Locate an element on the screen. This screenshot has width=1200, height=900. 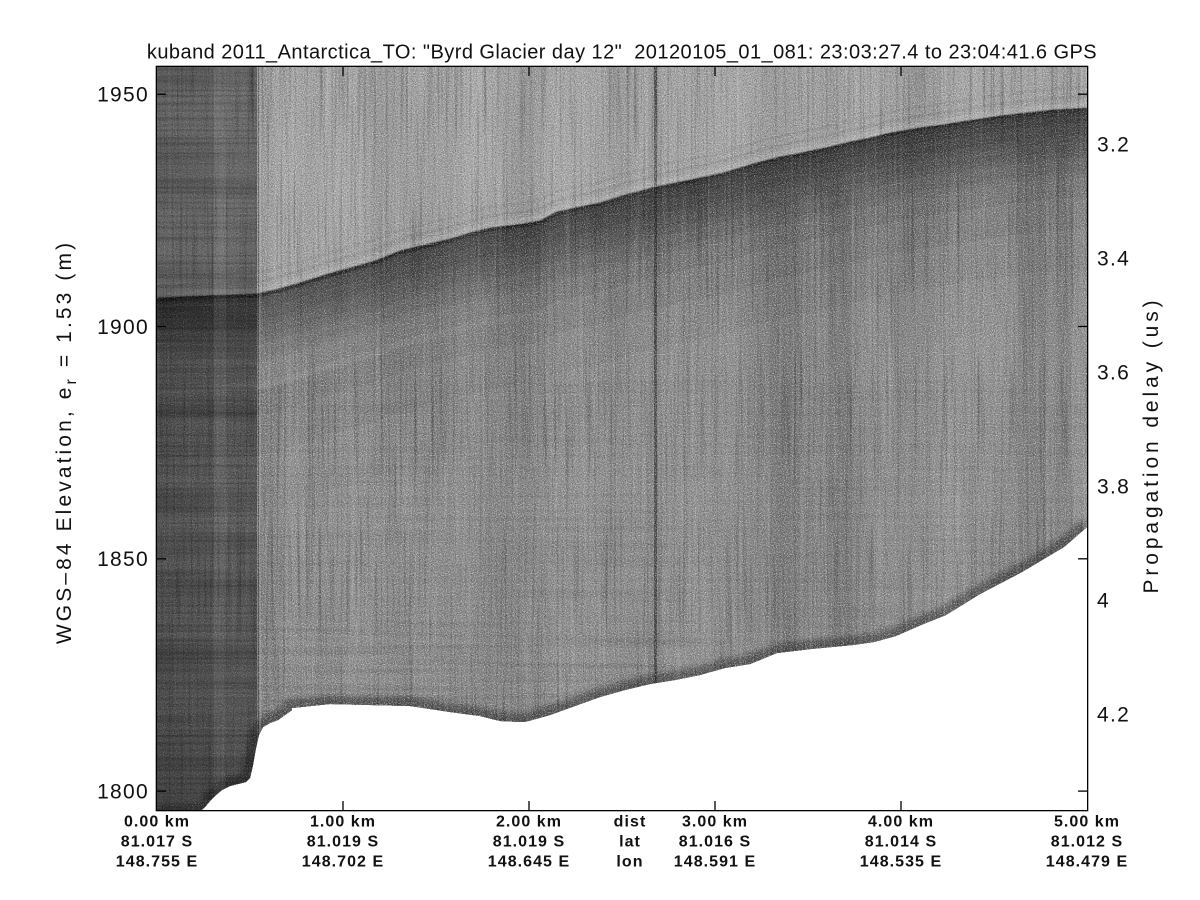
svg-text: 81.017 S is located at coordinates (157, 841).